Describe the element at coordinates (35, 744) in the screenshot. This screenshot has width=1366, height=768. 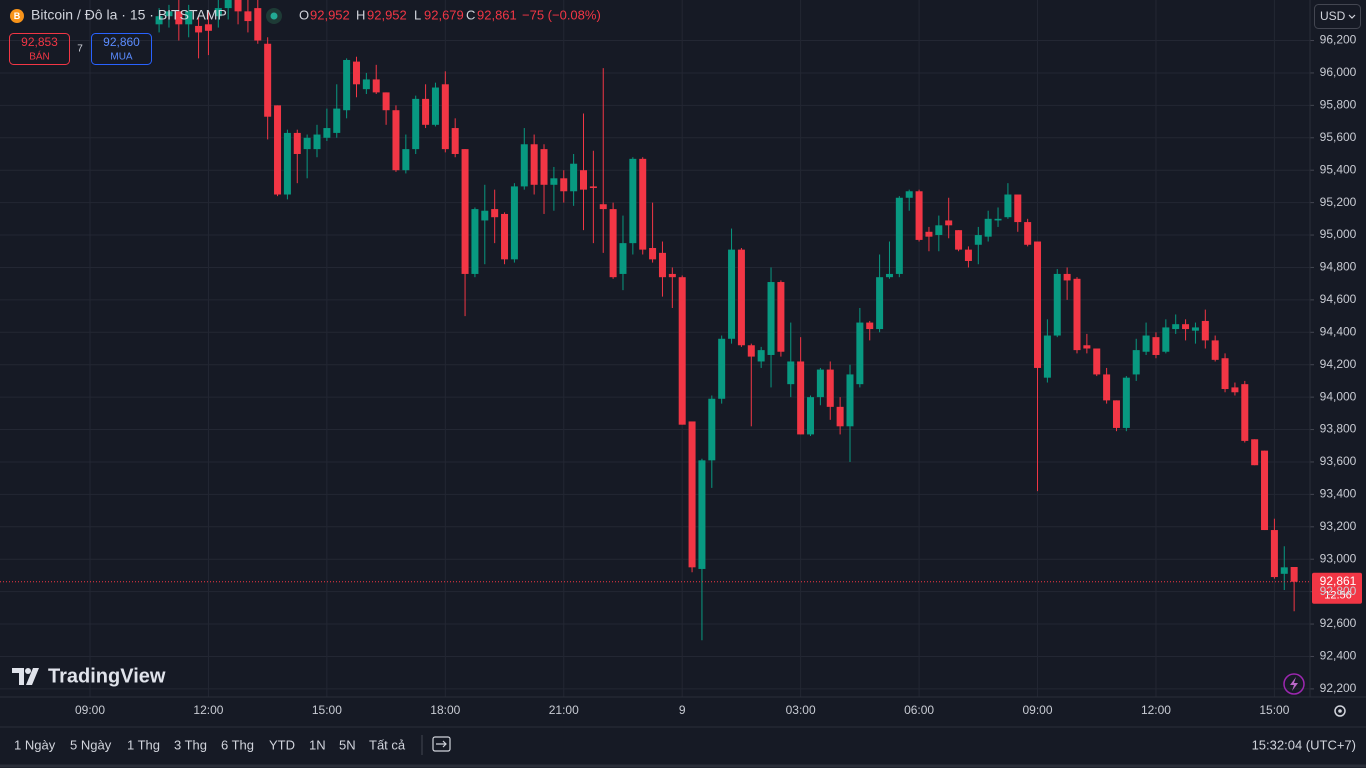
I see `period-button: 1 Ngày` at that location.